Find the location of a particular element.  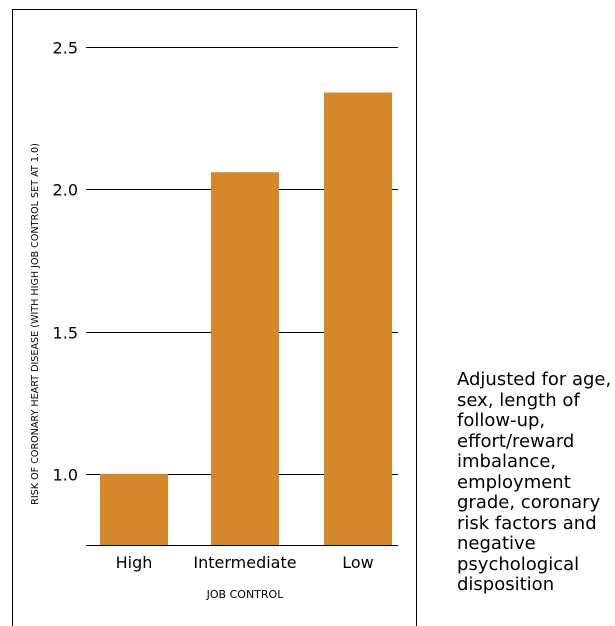

y-tick-labels: 1.0 1.5 2.0 2.5 is located at coordinates (65, 262).